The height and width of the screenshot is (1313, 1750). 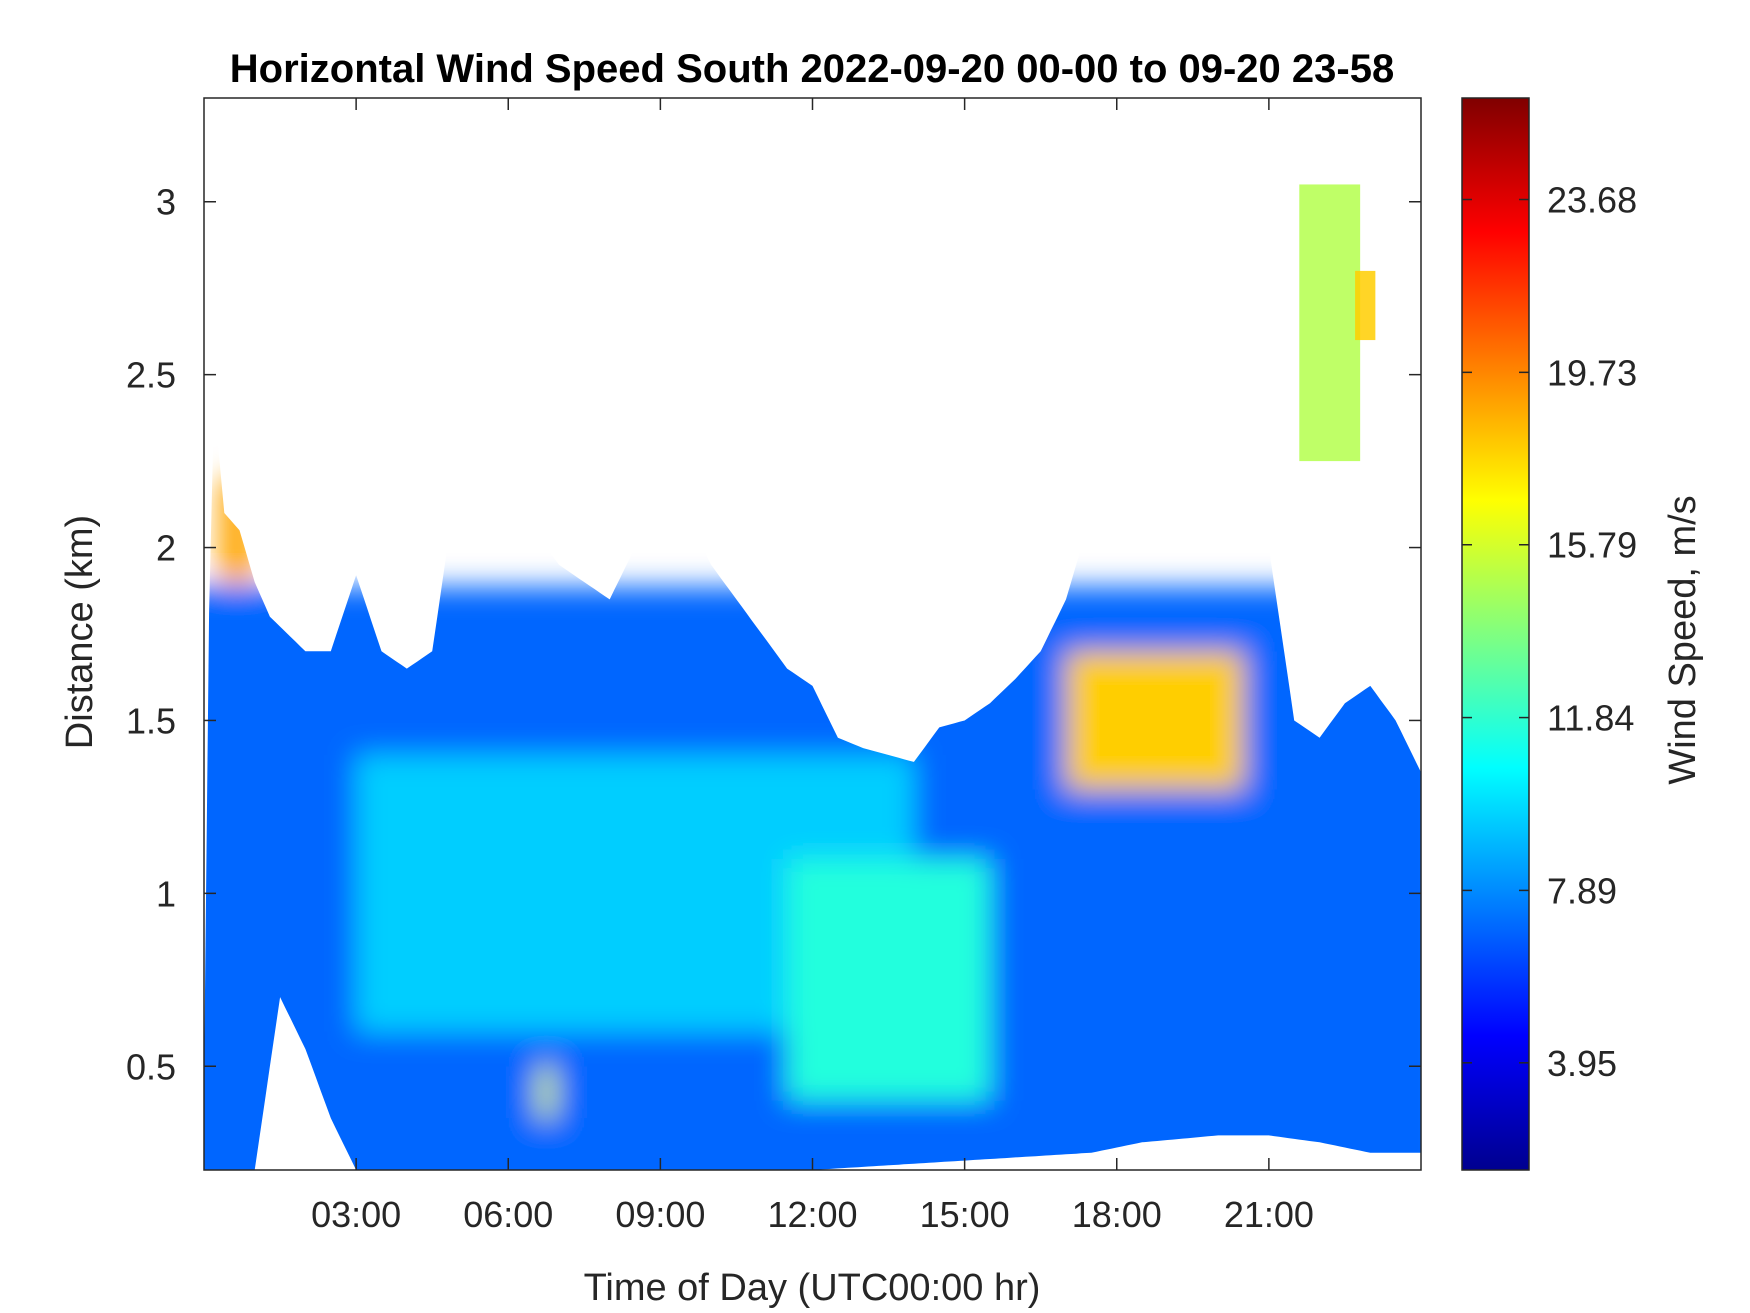 I want to click on y-tick-label: 1, so click(x=166, y=893).